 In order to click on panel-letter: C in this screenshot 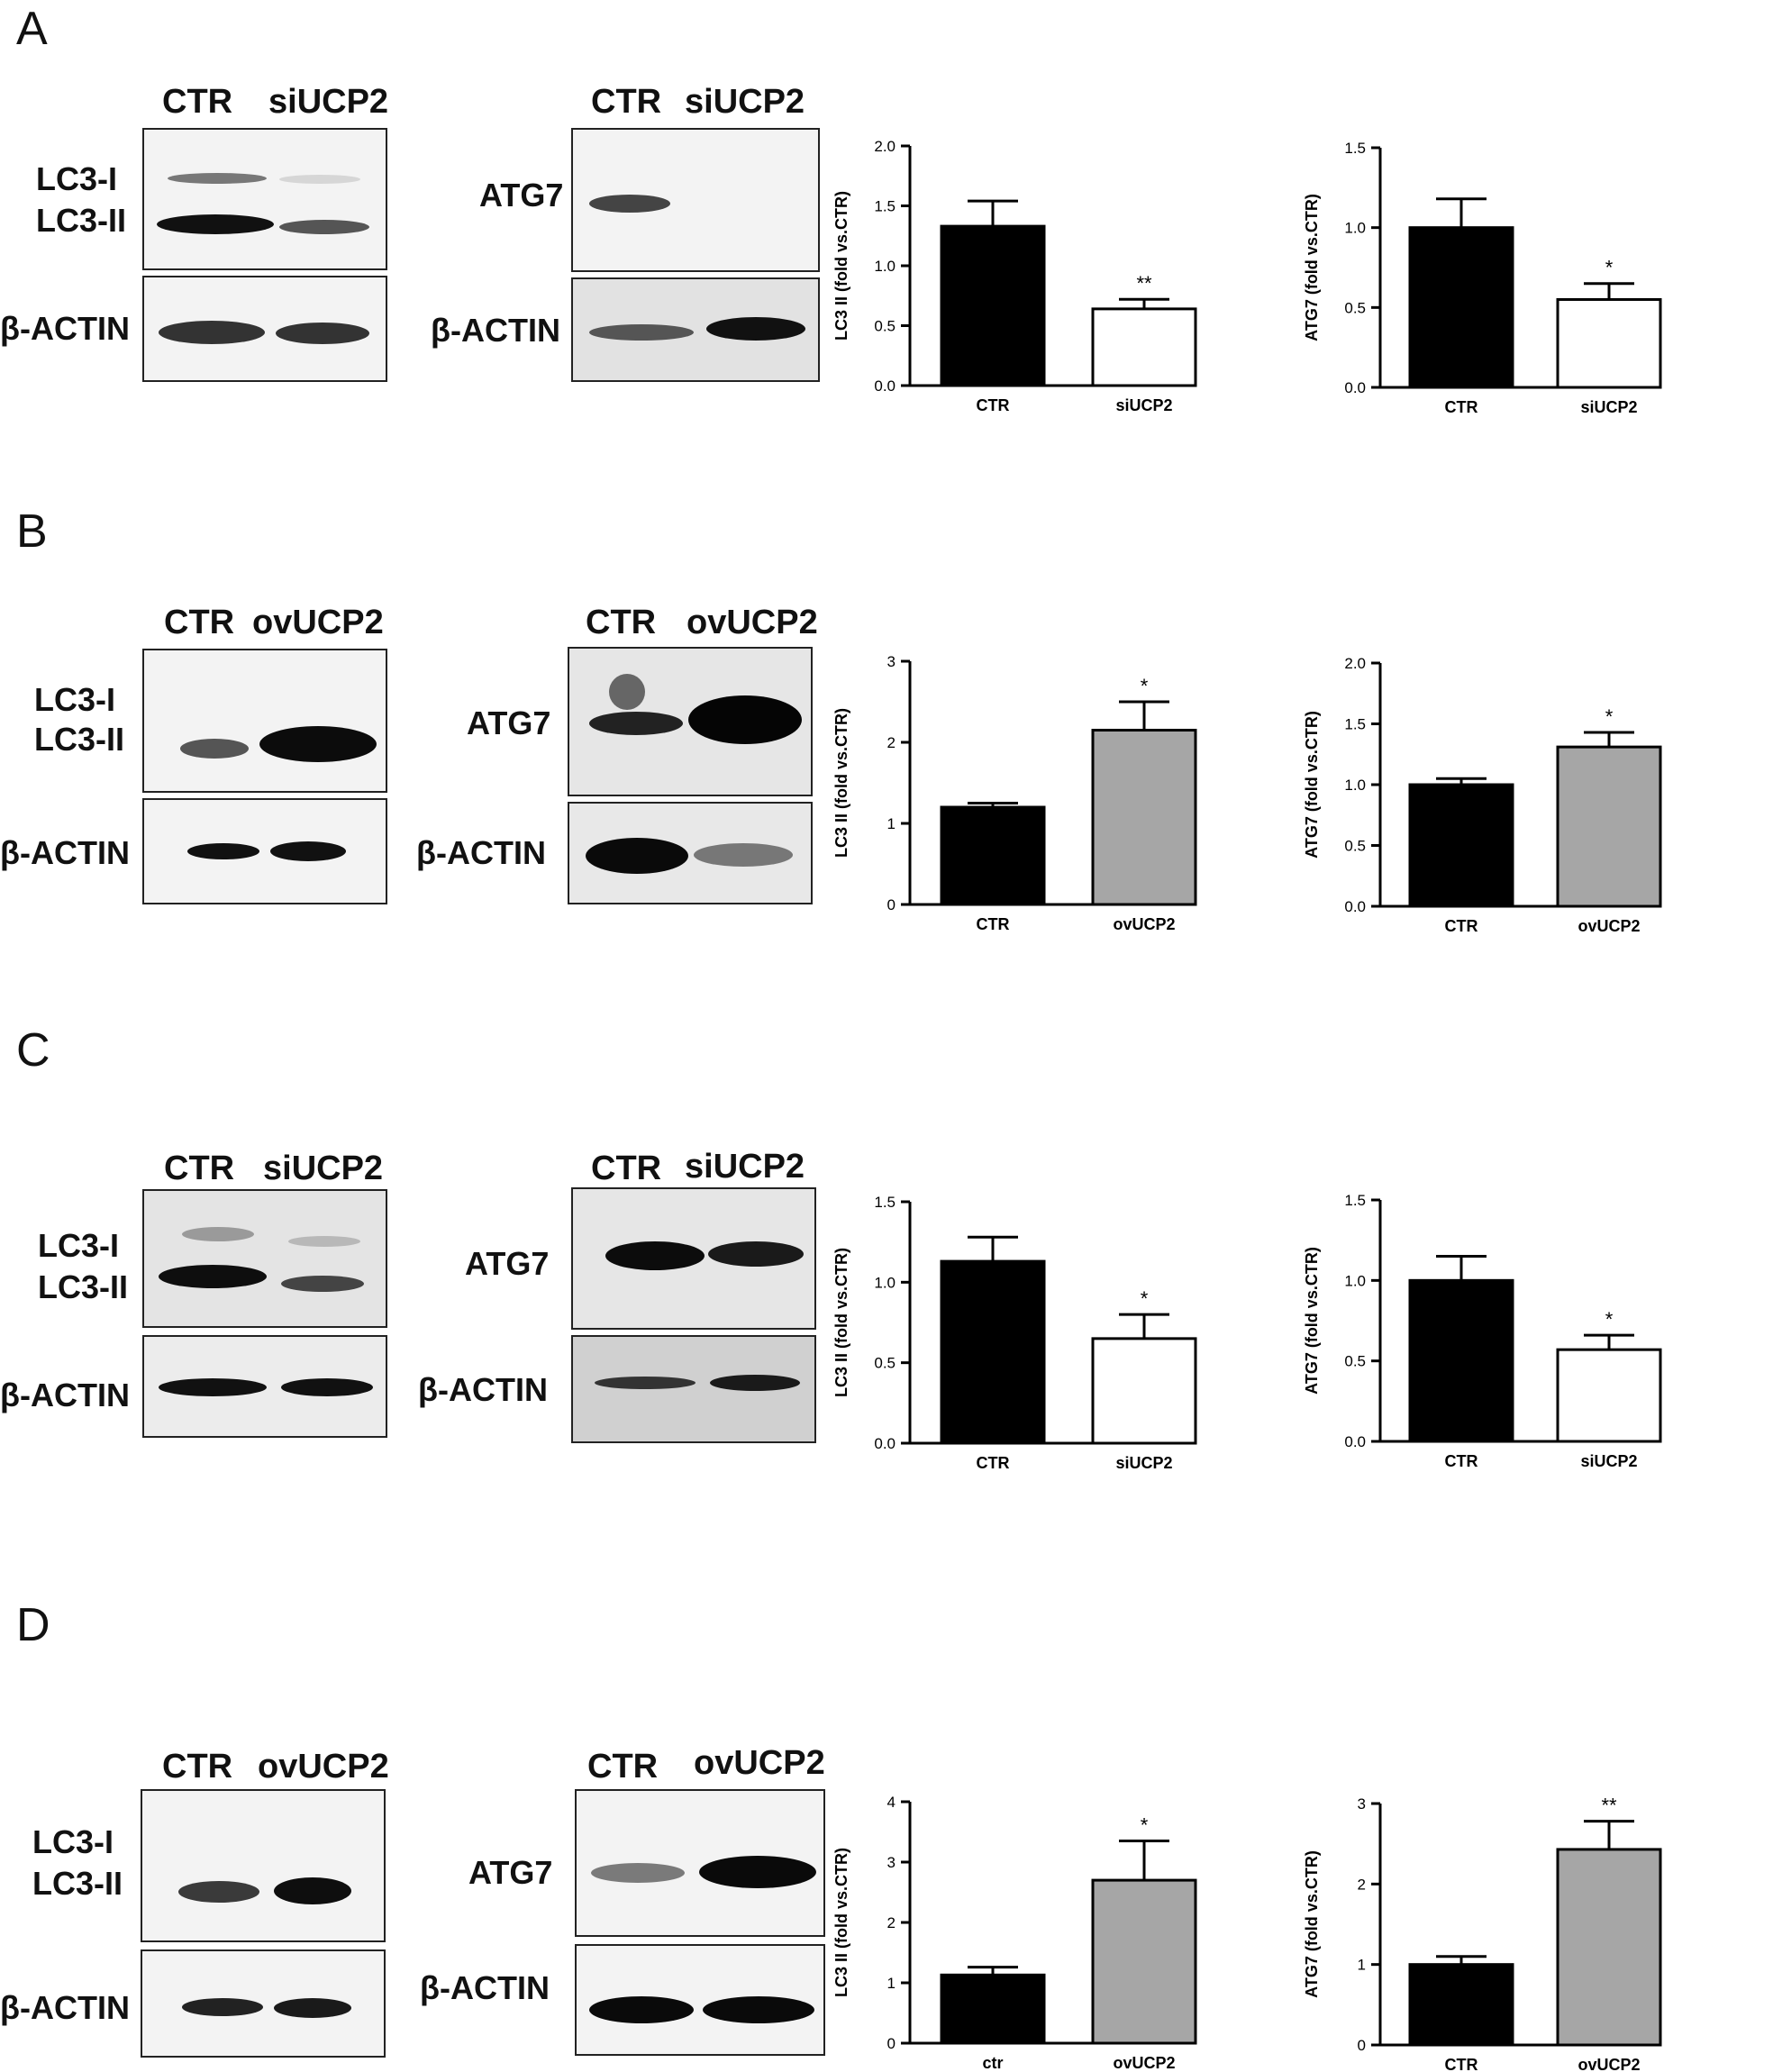, I will do `click(33, 1050)`.